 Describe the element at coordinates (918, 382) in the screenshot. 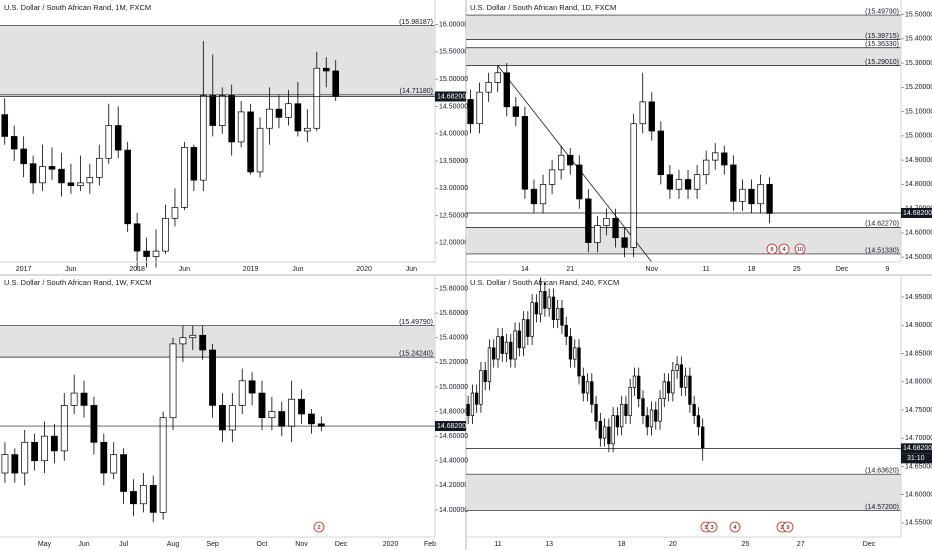

I see `y-tick-label: 14.80000` at that location.